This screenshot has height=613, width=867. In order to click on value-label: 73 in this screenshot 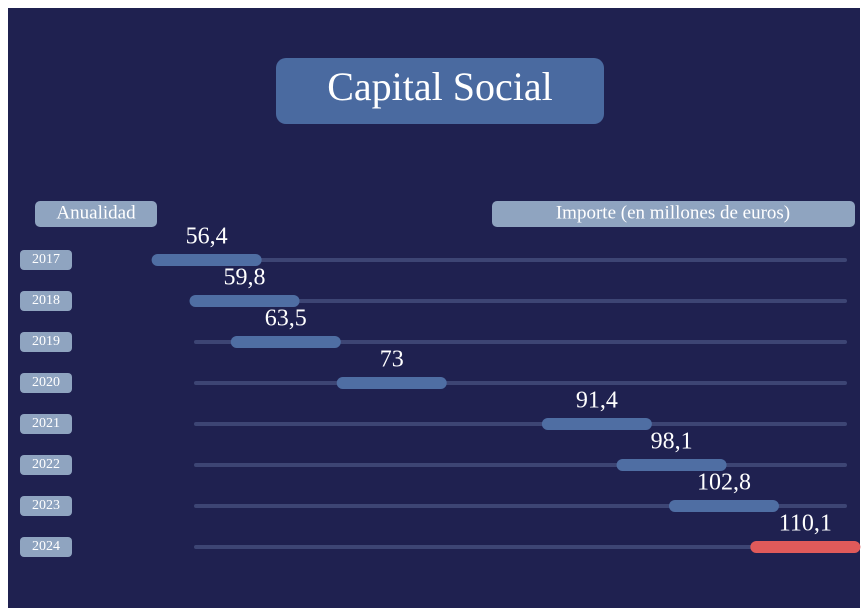, I will do `click(392, 360)`.